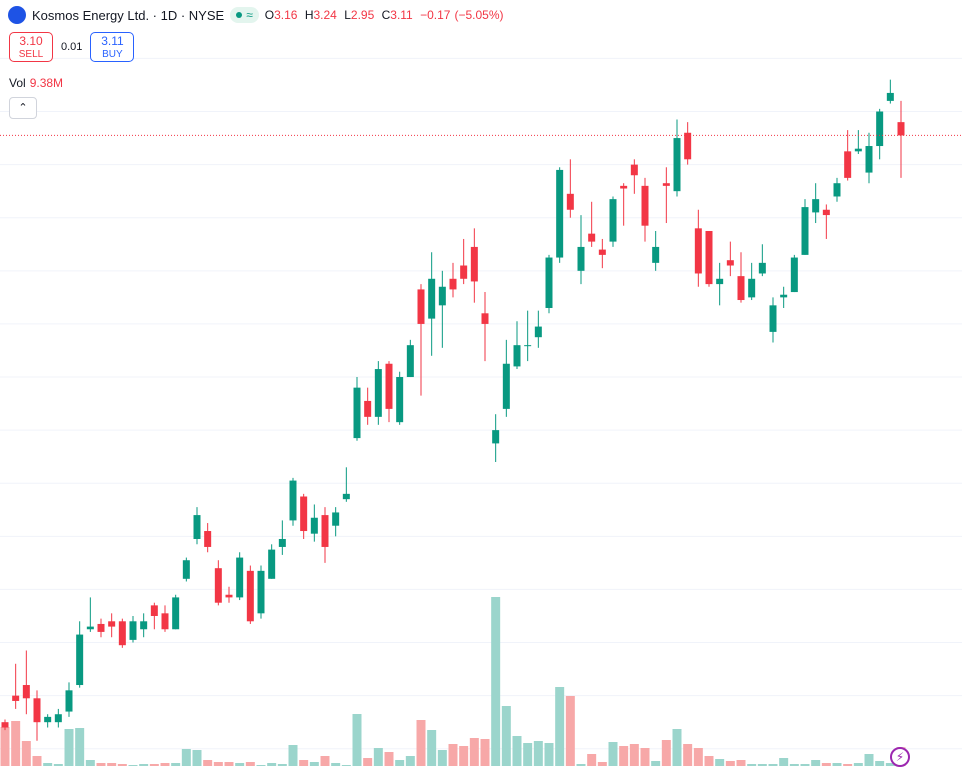 The image size is (962, 767). I want to click on sell-button: 3.10 SELL, so click(31, 47).